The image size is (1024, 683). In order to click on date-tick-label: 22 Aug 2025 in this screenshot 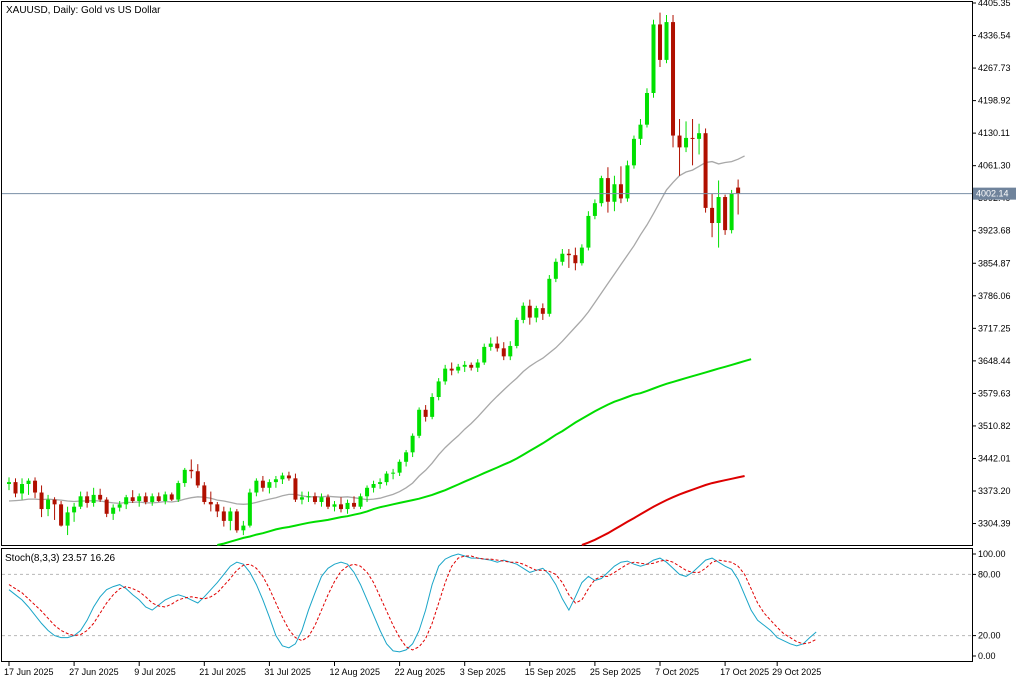, I will do `click(420, 672)`.